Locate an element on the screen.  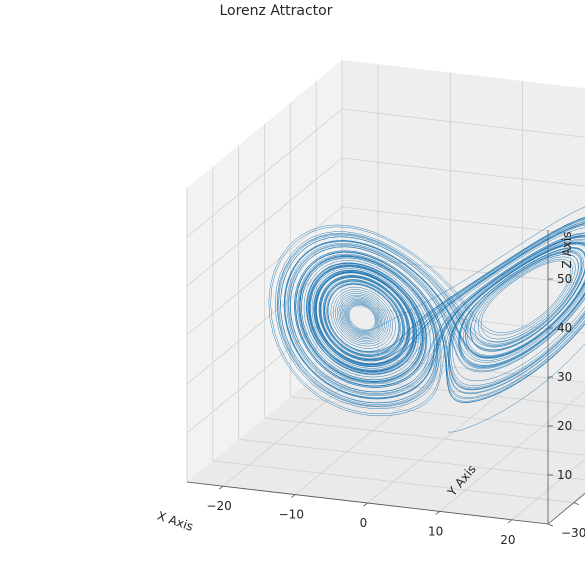
x-tick-label: 0 is located at coordinates (364, 523).